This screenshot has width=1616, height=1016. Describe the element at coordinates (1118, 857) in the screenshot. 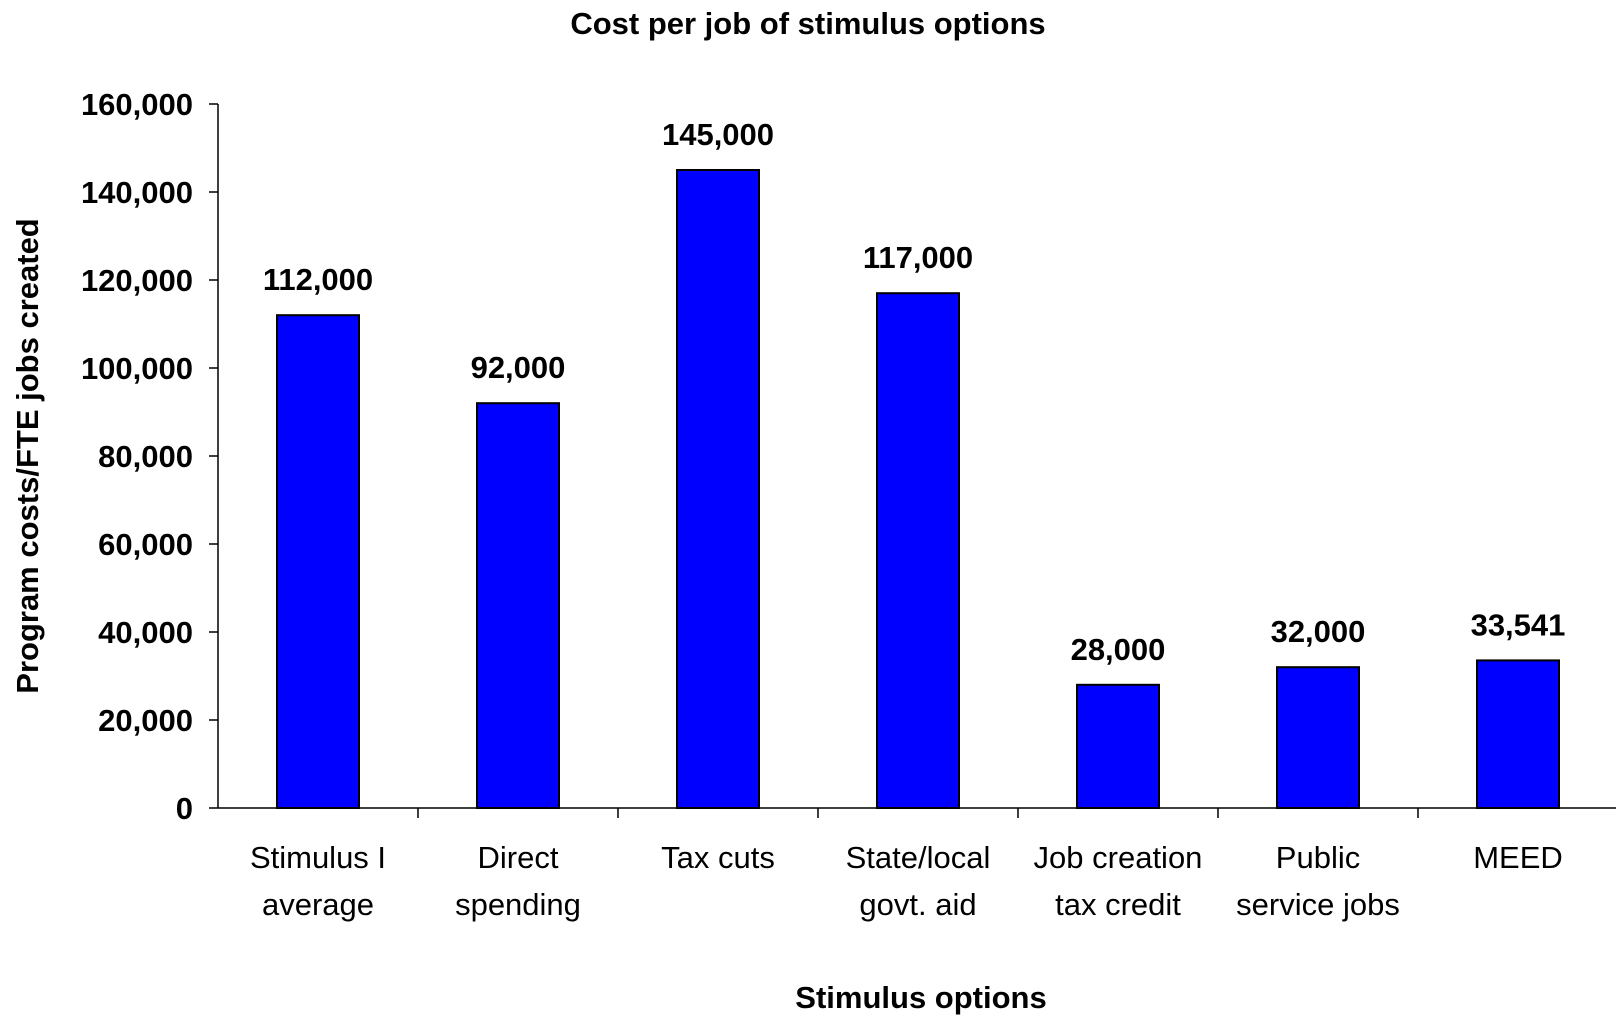

I see `x-tick-label: Job creation` at that location.